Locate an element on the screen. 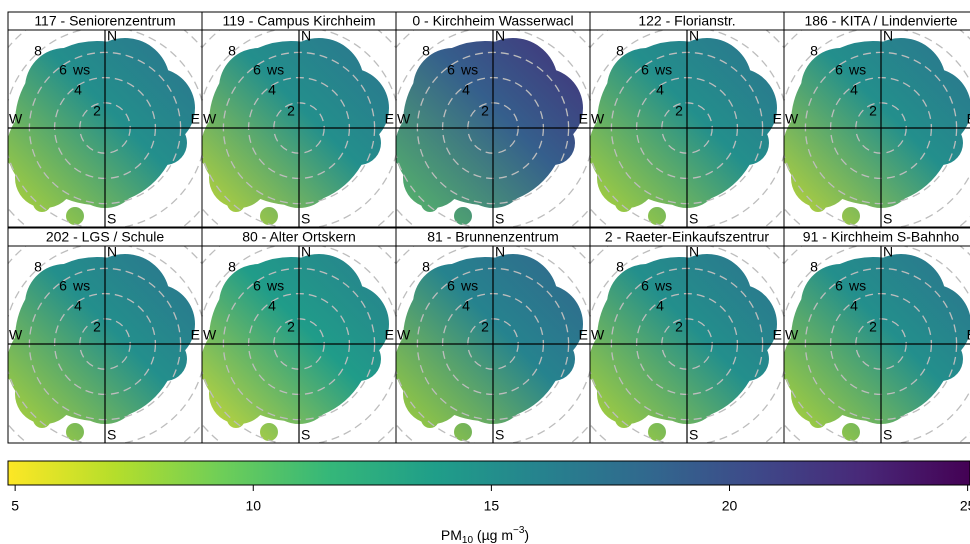 The width and height of the screenshot is (970, 544). panel: 246 8 ws N E S W 0 - Kirchheim Wasserwacl is located at coordinates (493, 119).